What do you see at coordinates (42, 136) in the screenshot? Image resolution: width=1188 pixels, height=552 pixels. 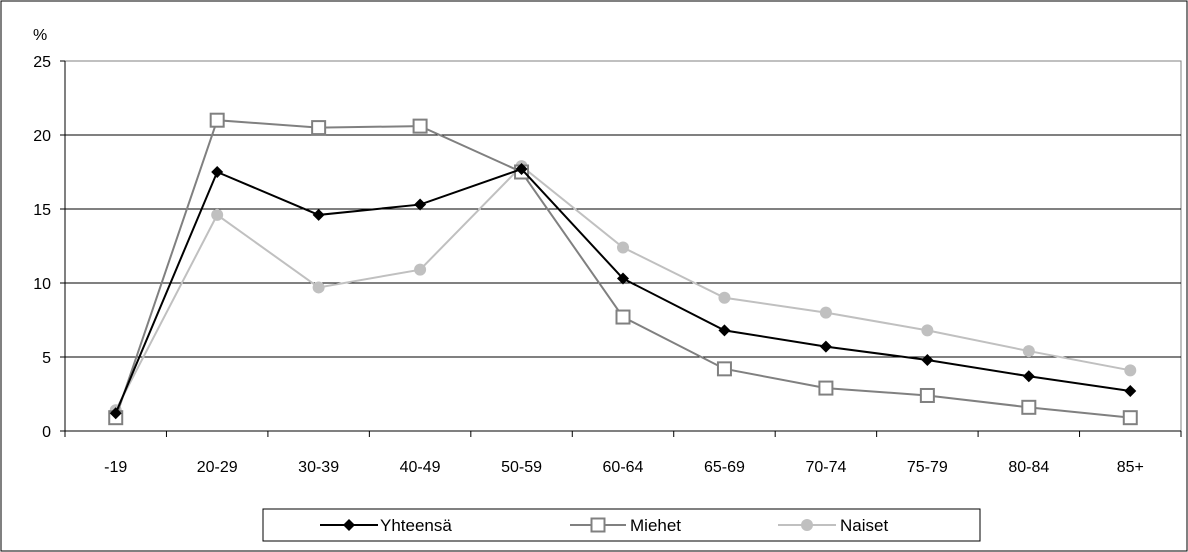 I see `y-tick-label: 20` at bounding box center [42, 136].